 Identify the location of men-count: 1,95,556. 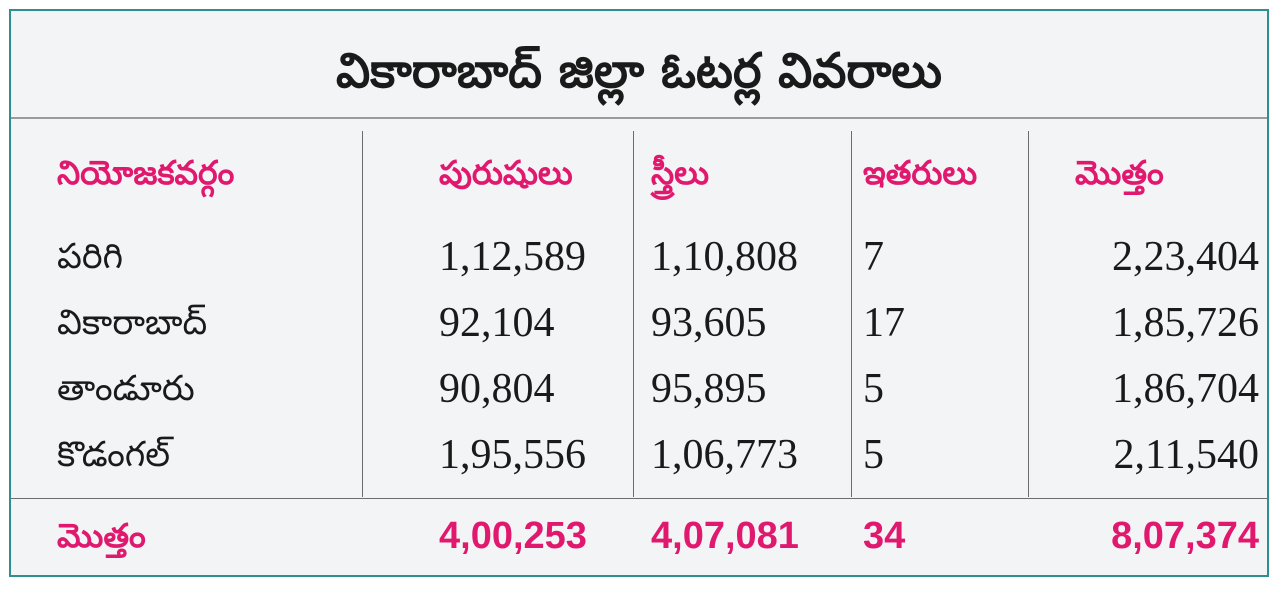
(512, 455).